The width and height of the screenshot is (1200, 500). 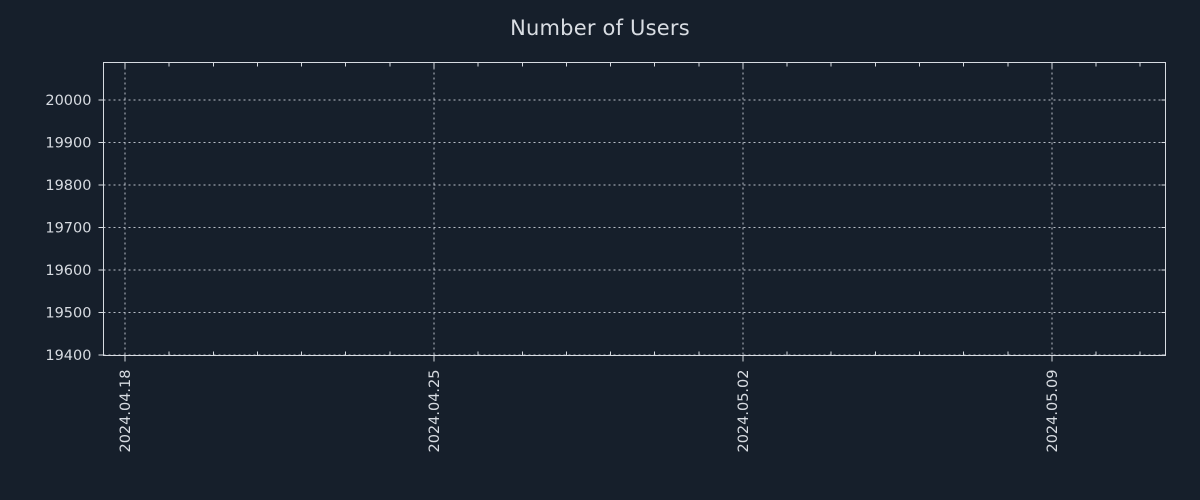 What do you see at coordinates (68, 101) in the screenshot?
I see `y-tick-label: 20000` at bounding box center [68, 101].